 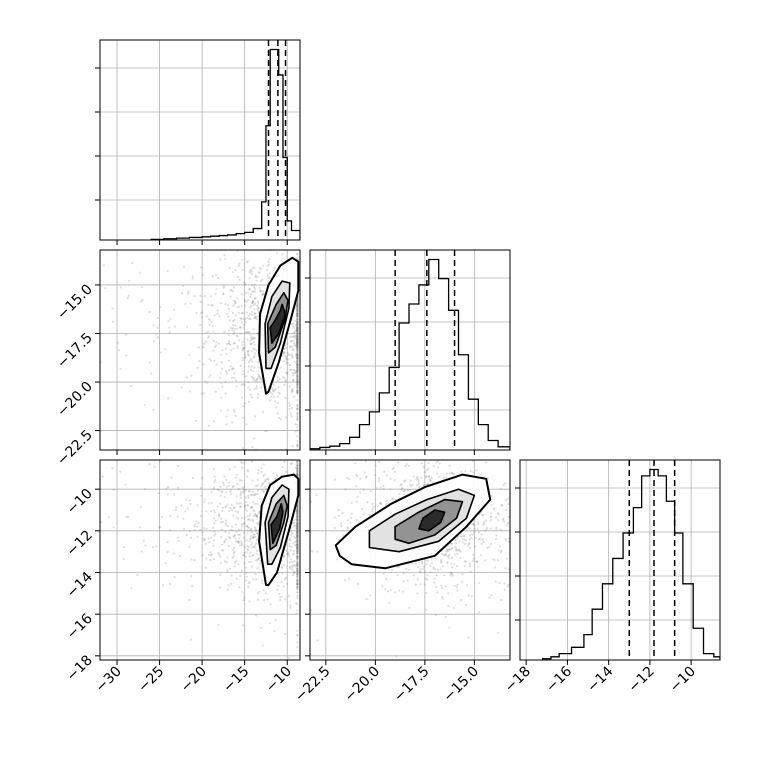 I want to click on x-y-ytick-label: −22.5, so click(x=75, y=448).